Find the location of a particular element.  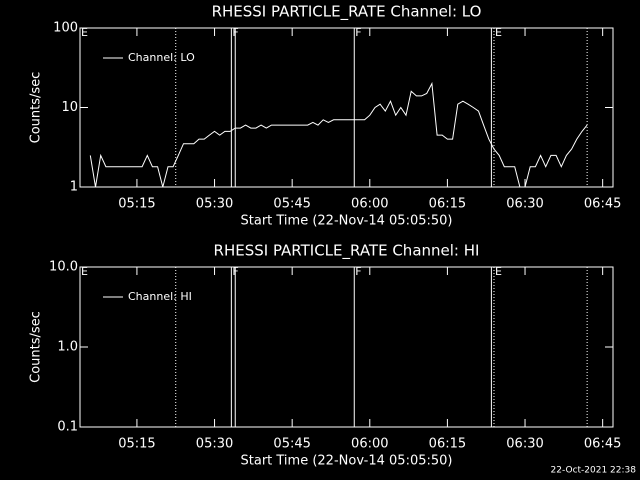

y-tick-label: 10.0 is located at coordinates (63, 267).